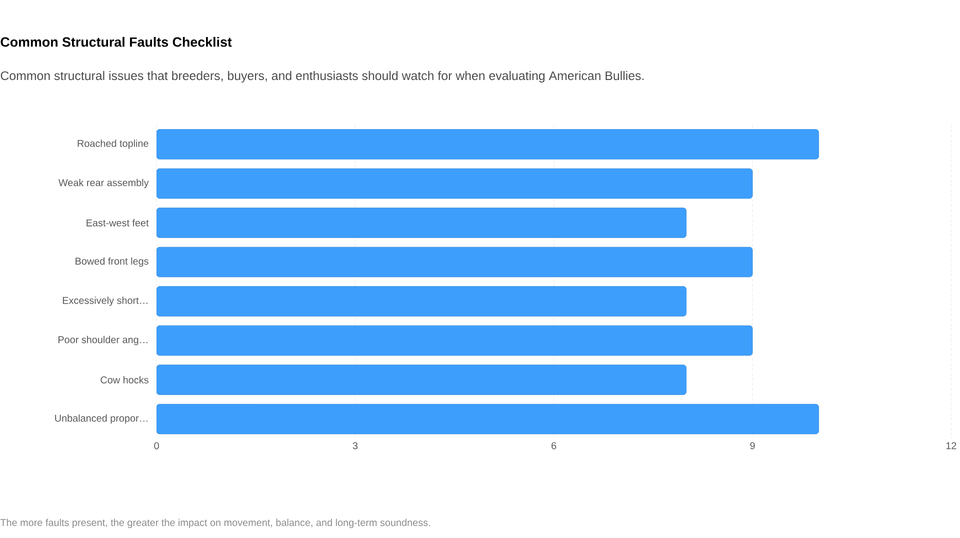  What do you see at coordinates (116, 41) in the screenshot?
I see `chart-title: Common Structural Faults Checklist` at bounding box center [116, 41].